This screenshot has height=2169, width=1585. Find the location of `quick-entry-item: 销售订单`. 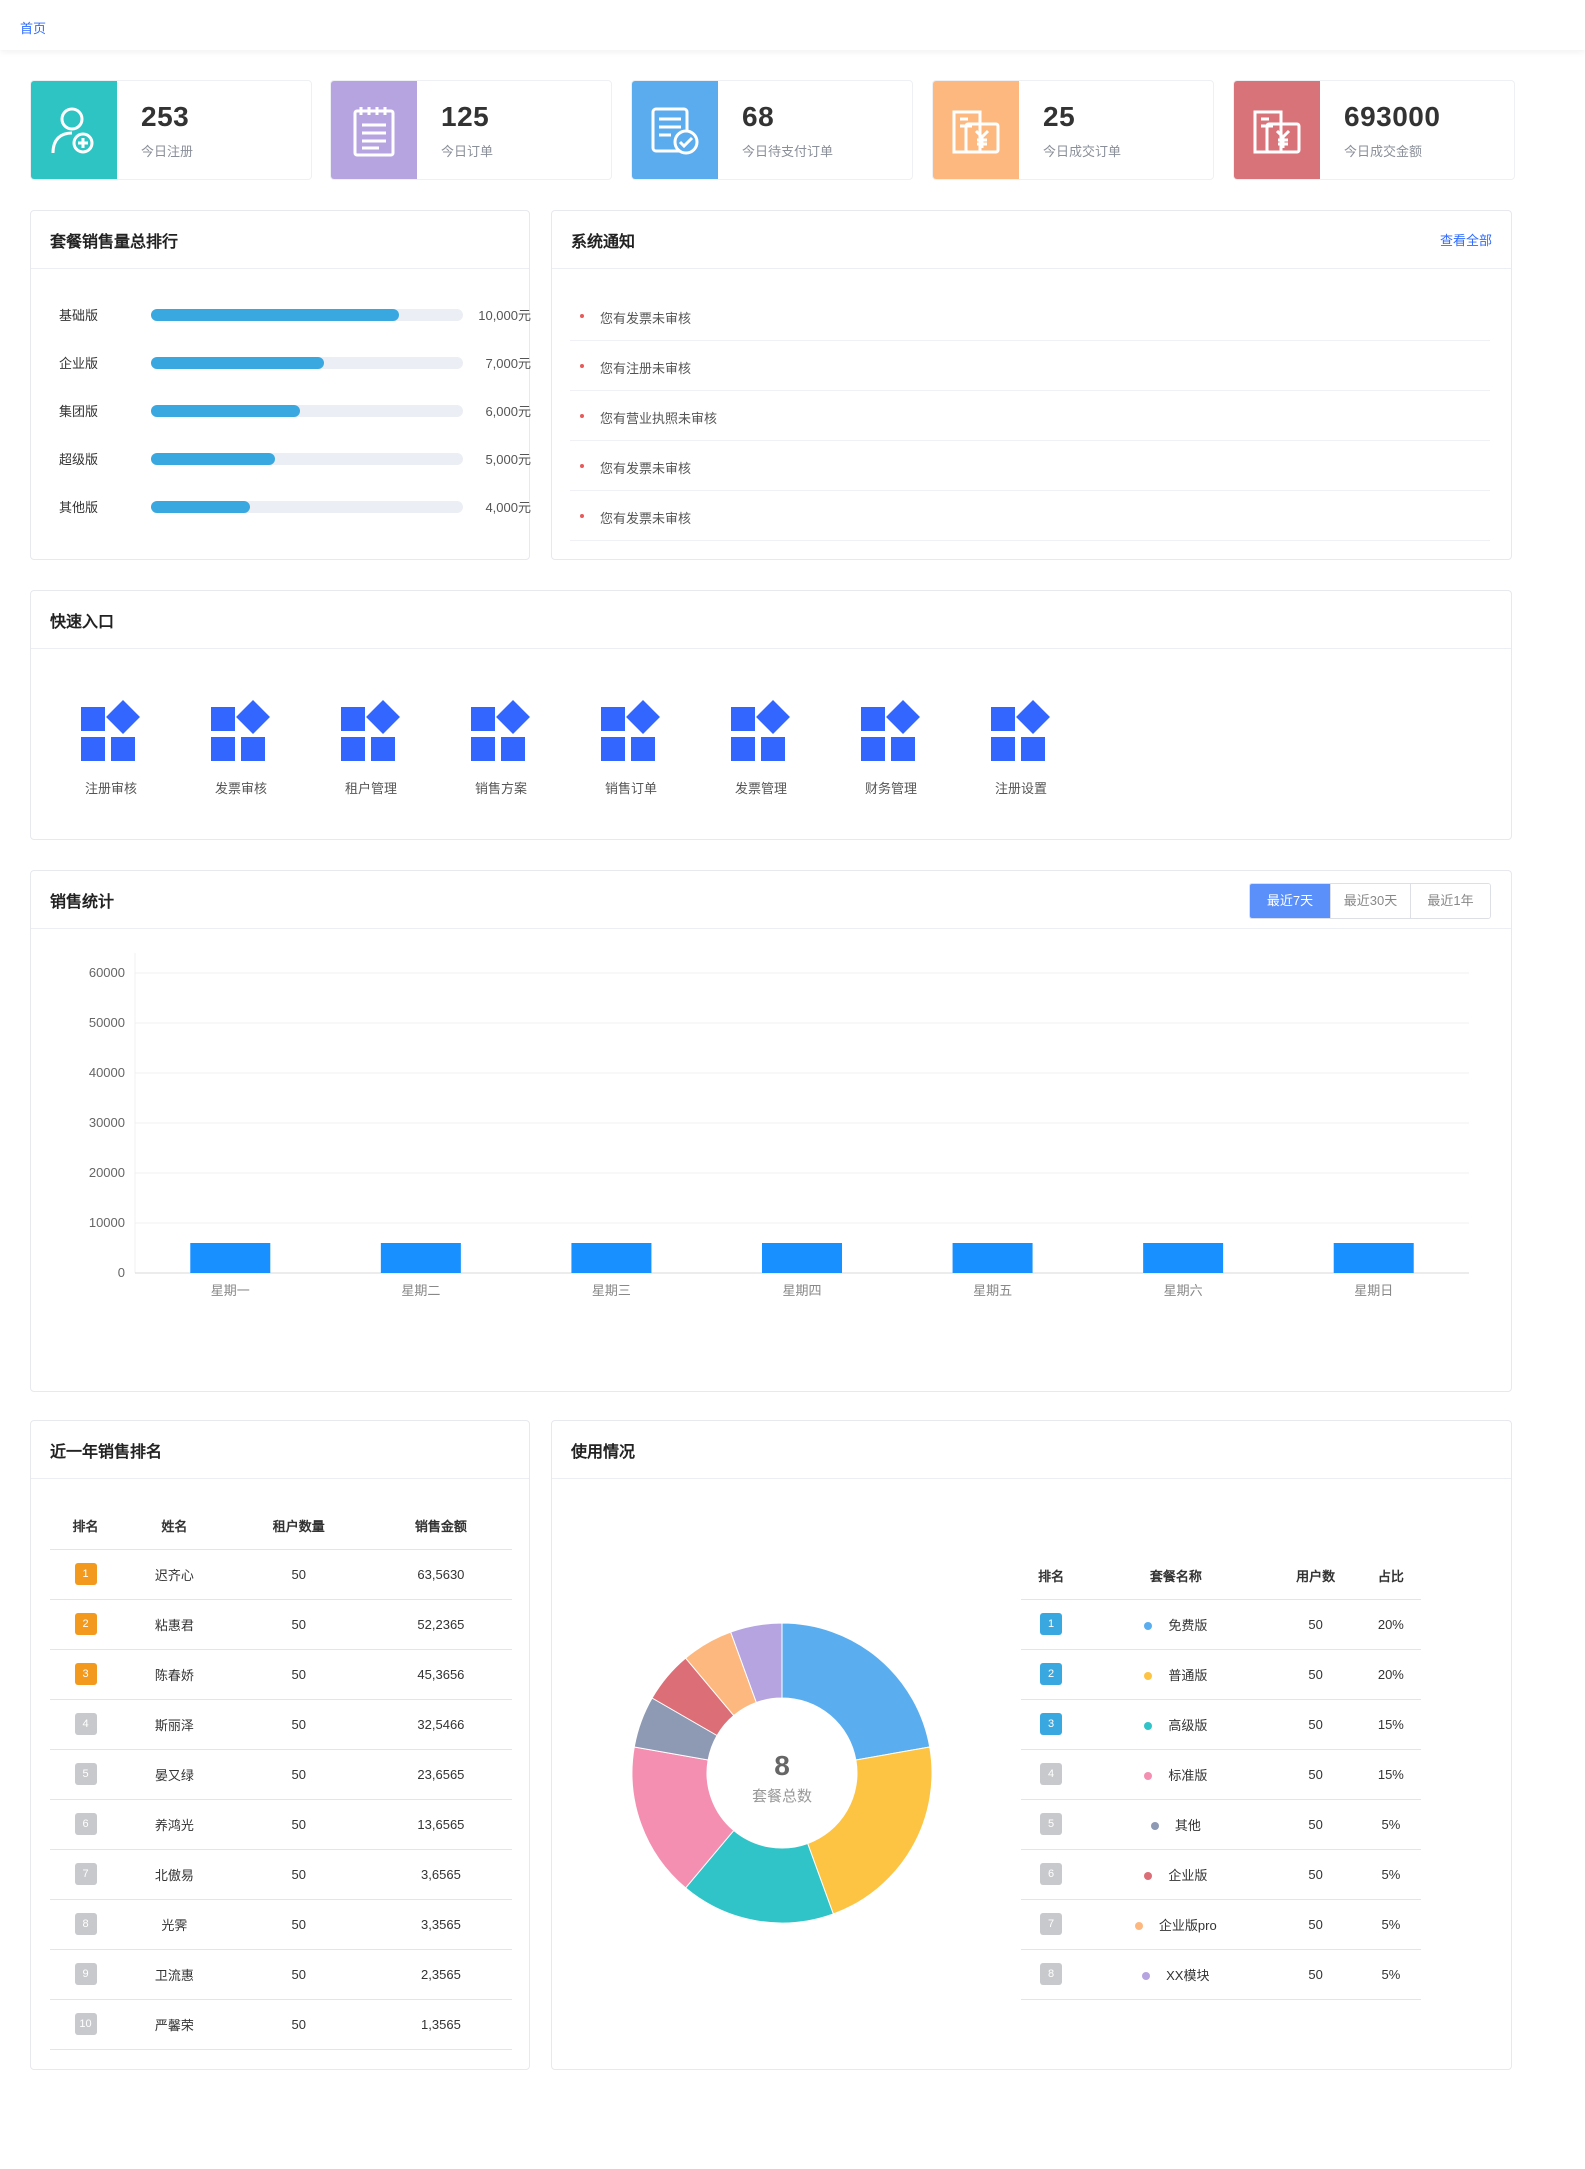

quick-entry-item: 销售订单 is located at coordinates (631, 748).